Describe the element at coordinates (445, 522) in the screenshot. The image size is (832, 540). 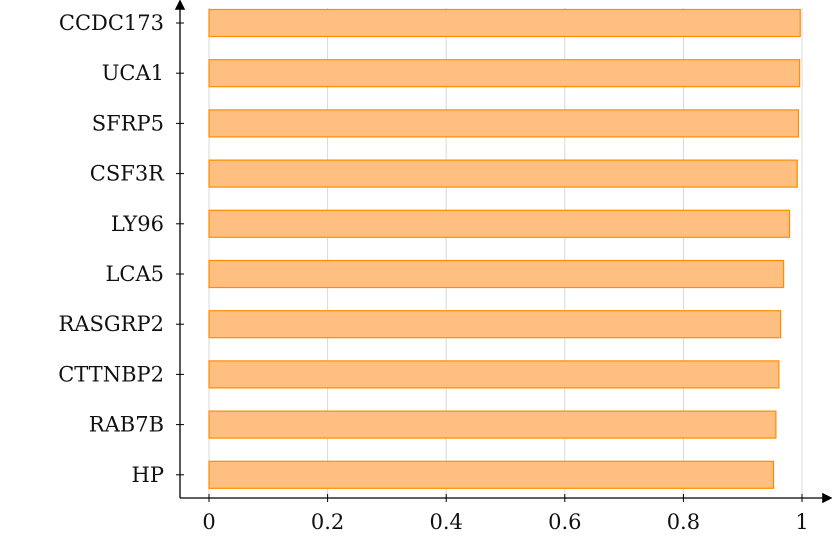
I see `x-tick-label: 0.4` at that location.